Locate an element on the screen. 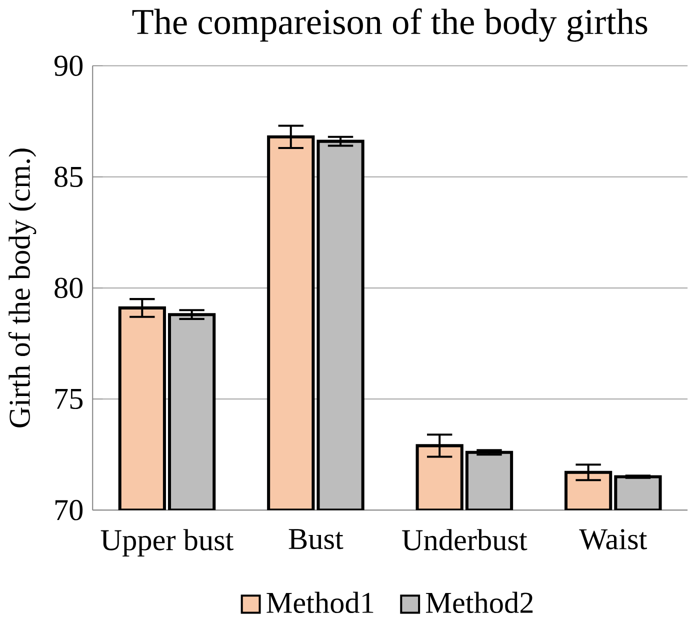  x-tick-label: Bust is located at coordinates (316, 539).